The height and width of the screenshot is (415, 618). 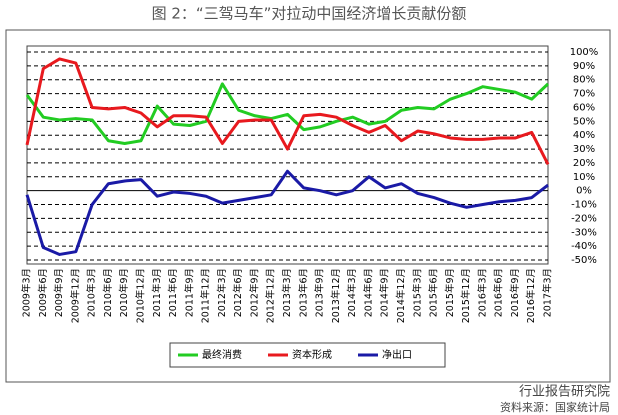 What do you see at coordinates (222, 292) in the screenshot?
I see `x-tick-label: 2012年3月` at bounding box center [222, 292].